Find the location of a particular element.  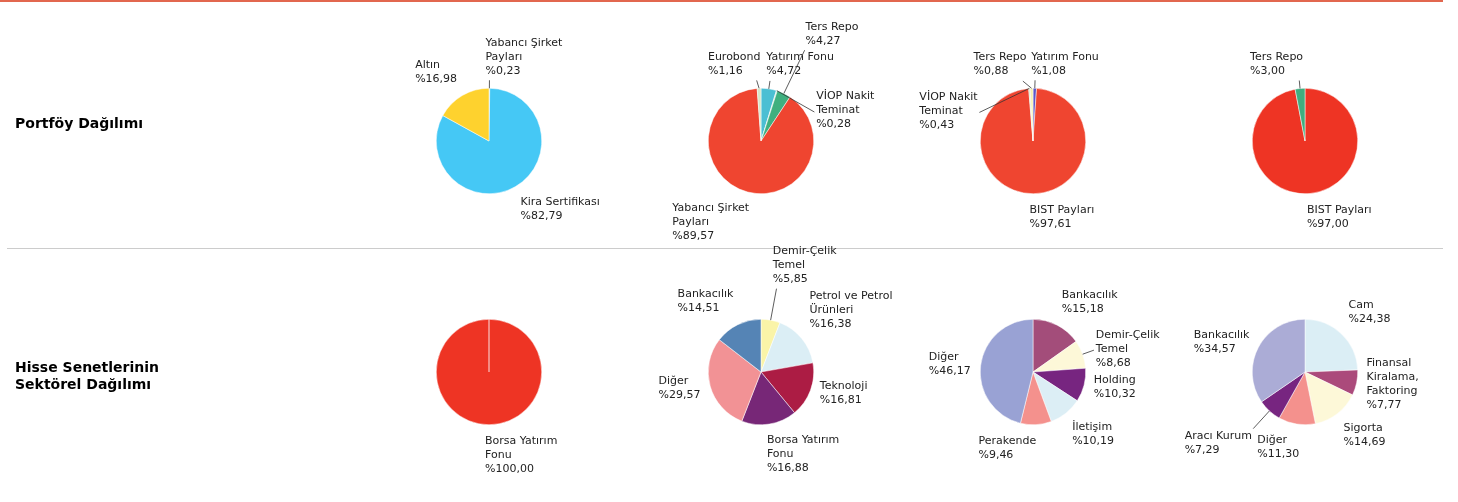

slice-label: Holding is located at coordinates (1114, 380).